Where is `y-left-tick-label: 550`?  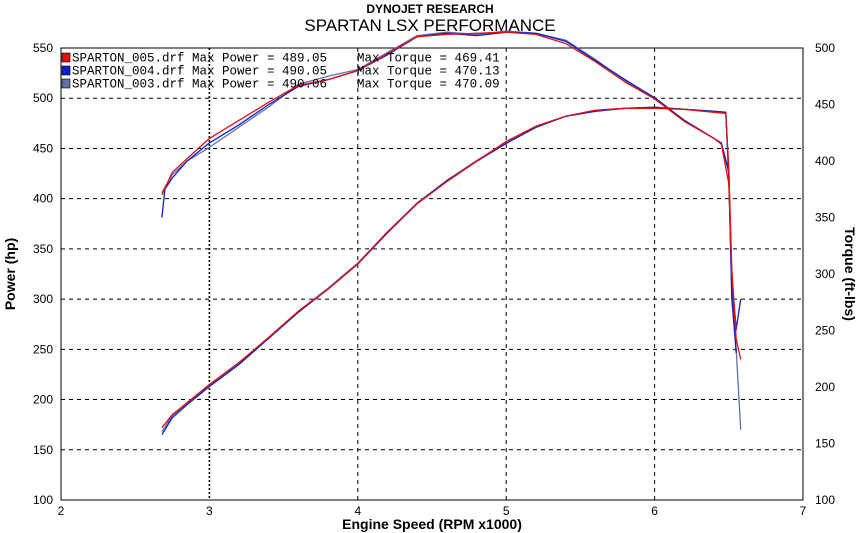 y-left-tick-label: 550 is located at coordinates (43, 48).